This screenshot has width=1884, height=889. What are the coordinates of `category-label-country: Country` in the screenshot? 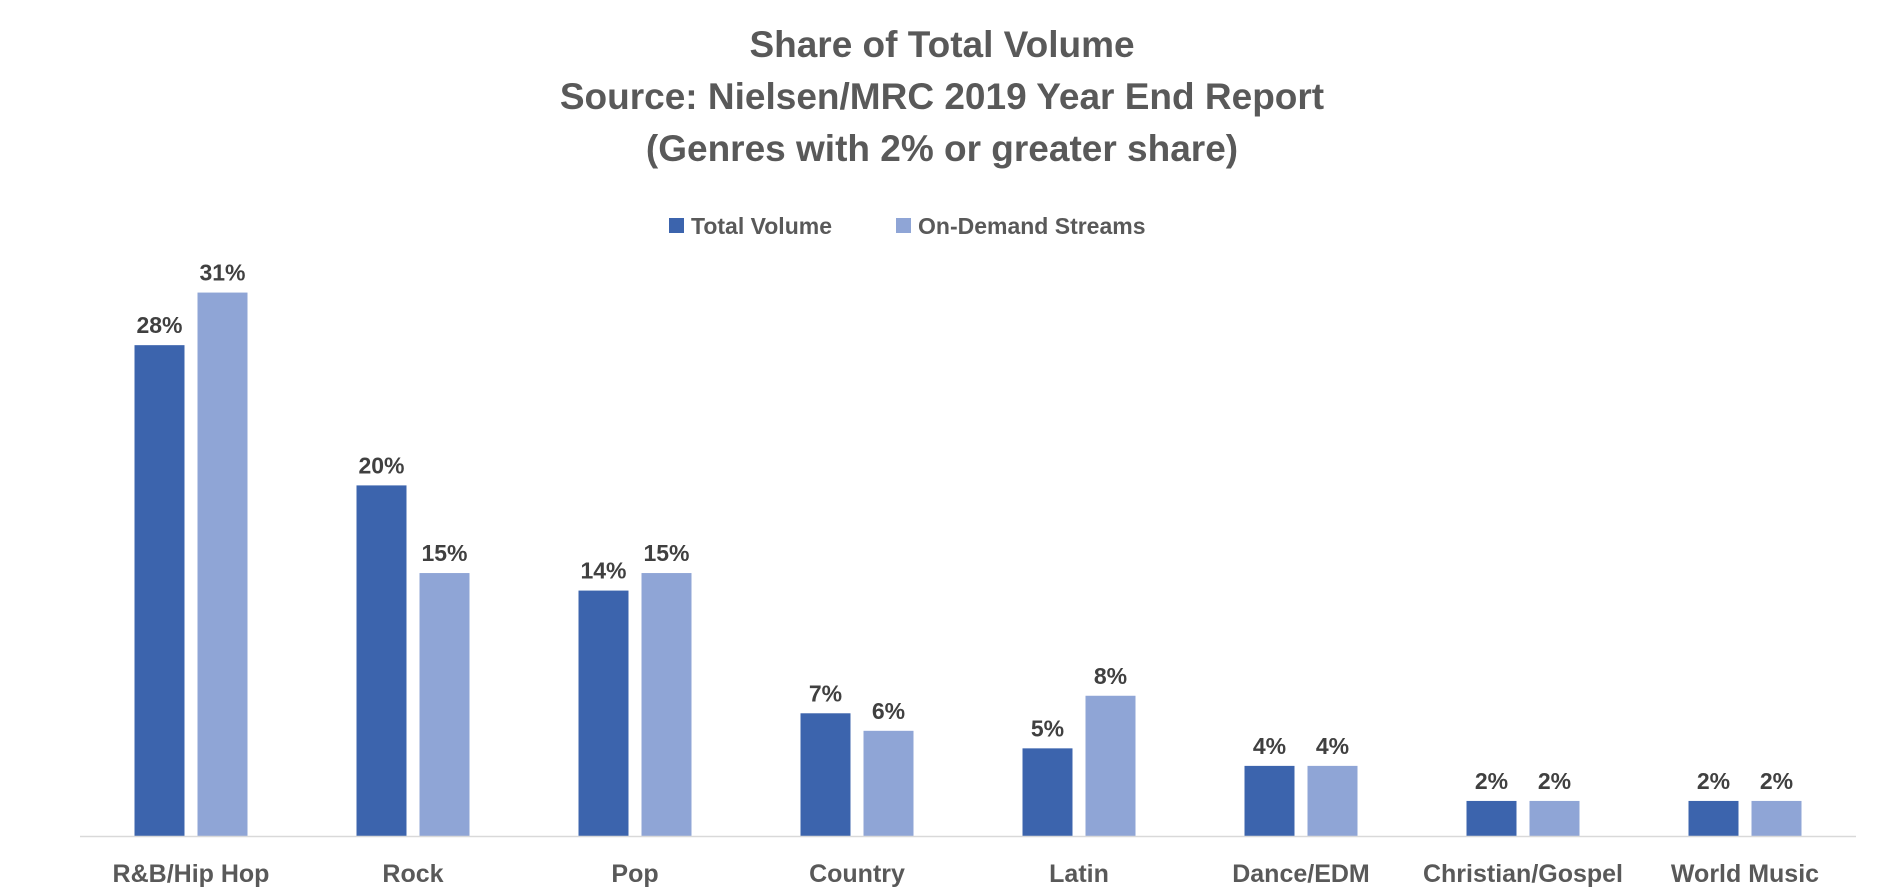 It's located at (857, 874).